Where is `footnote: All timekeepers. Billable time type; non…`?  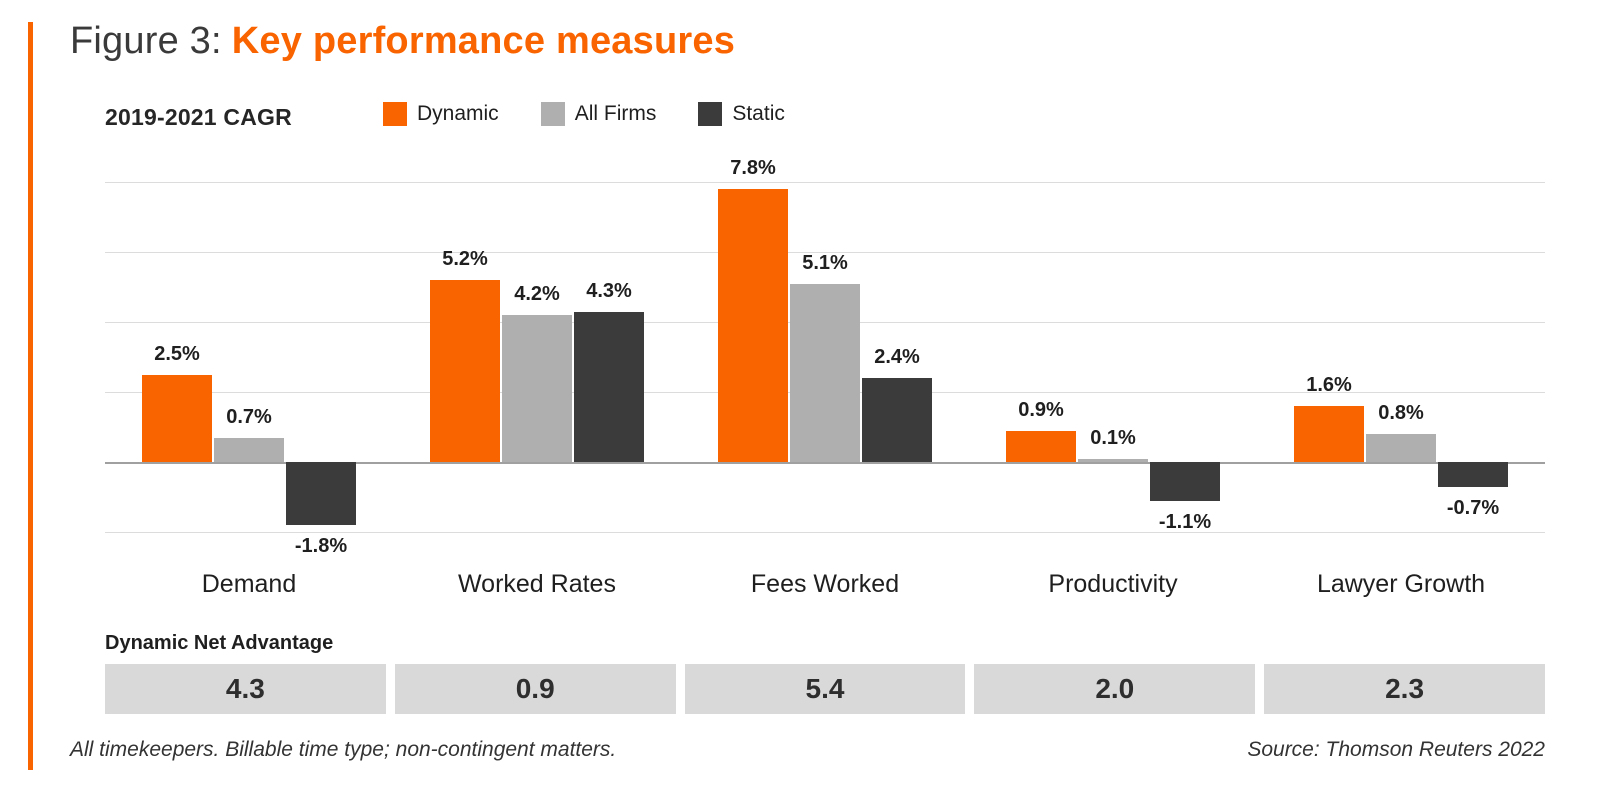
footnote: All timekeepers. Billable time type; non… is located at coordinates (343, 749).